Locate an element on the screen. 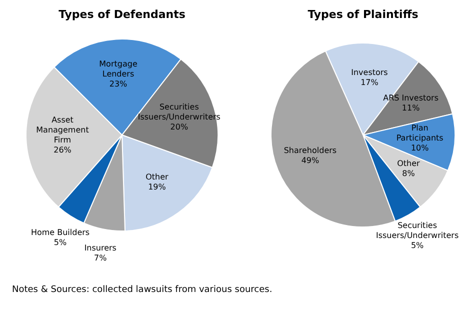  chart-title: Types of Defendants is located at coordinates (122, 14).